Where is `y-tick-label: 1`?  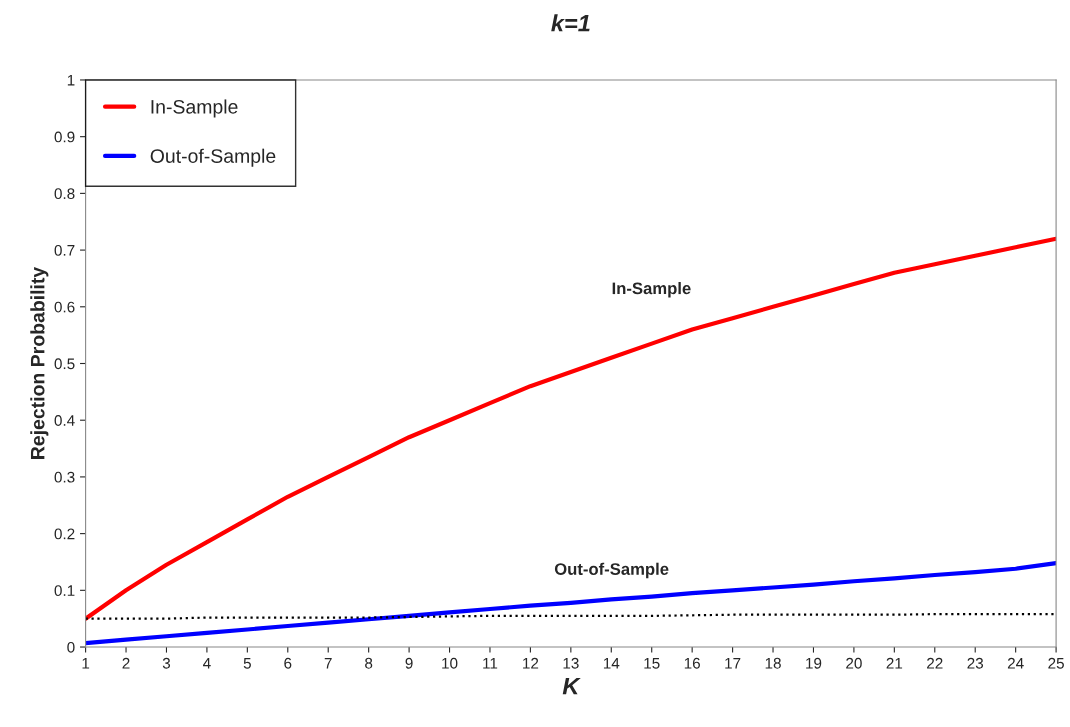
y-tick-label: 1 is located at coordinates (71, 80).